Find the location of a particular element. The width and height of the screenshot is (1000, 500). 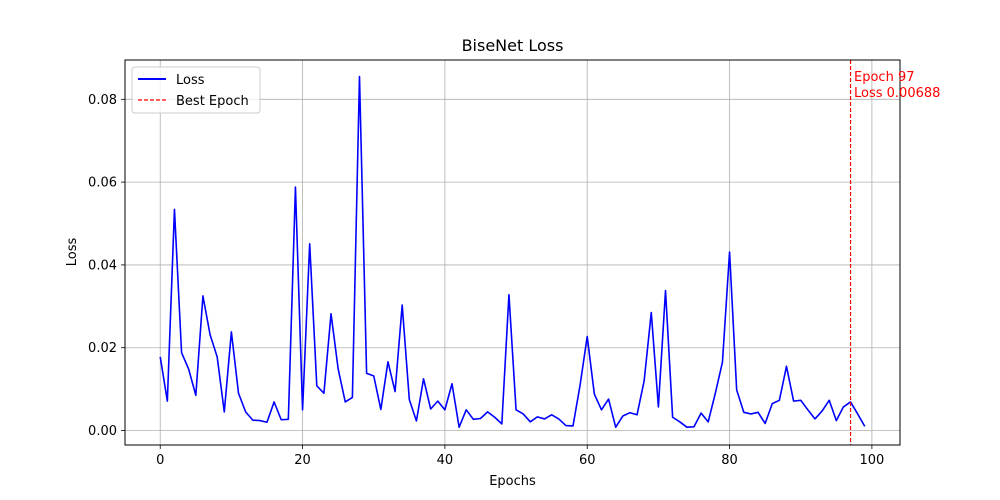

y-tick-label: 0.00 is located at coordinates (102, 431).